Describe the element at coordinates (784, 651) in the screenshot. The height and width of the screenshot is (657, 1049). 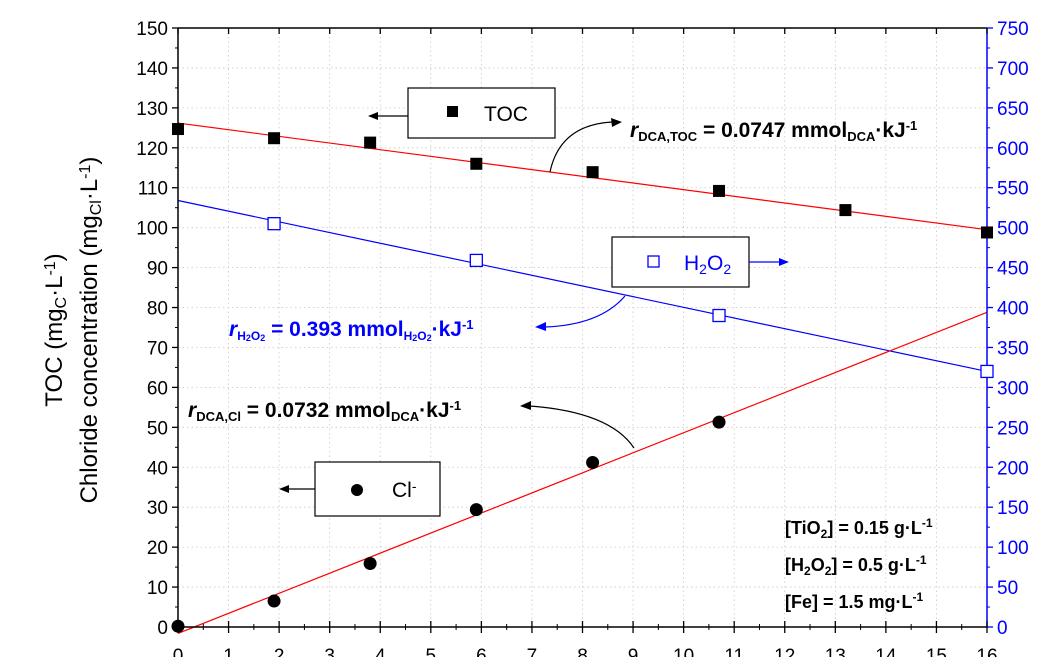
I see `x-tick-label: 12` at that location.